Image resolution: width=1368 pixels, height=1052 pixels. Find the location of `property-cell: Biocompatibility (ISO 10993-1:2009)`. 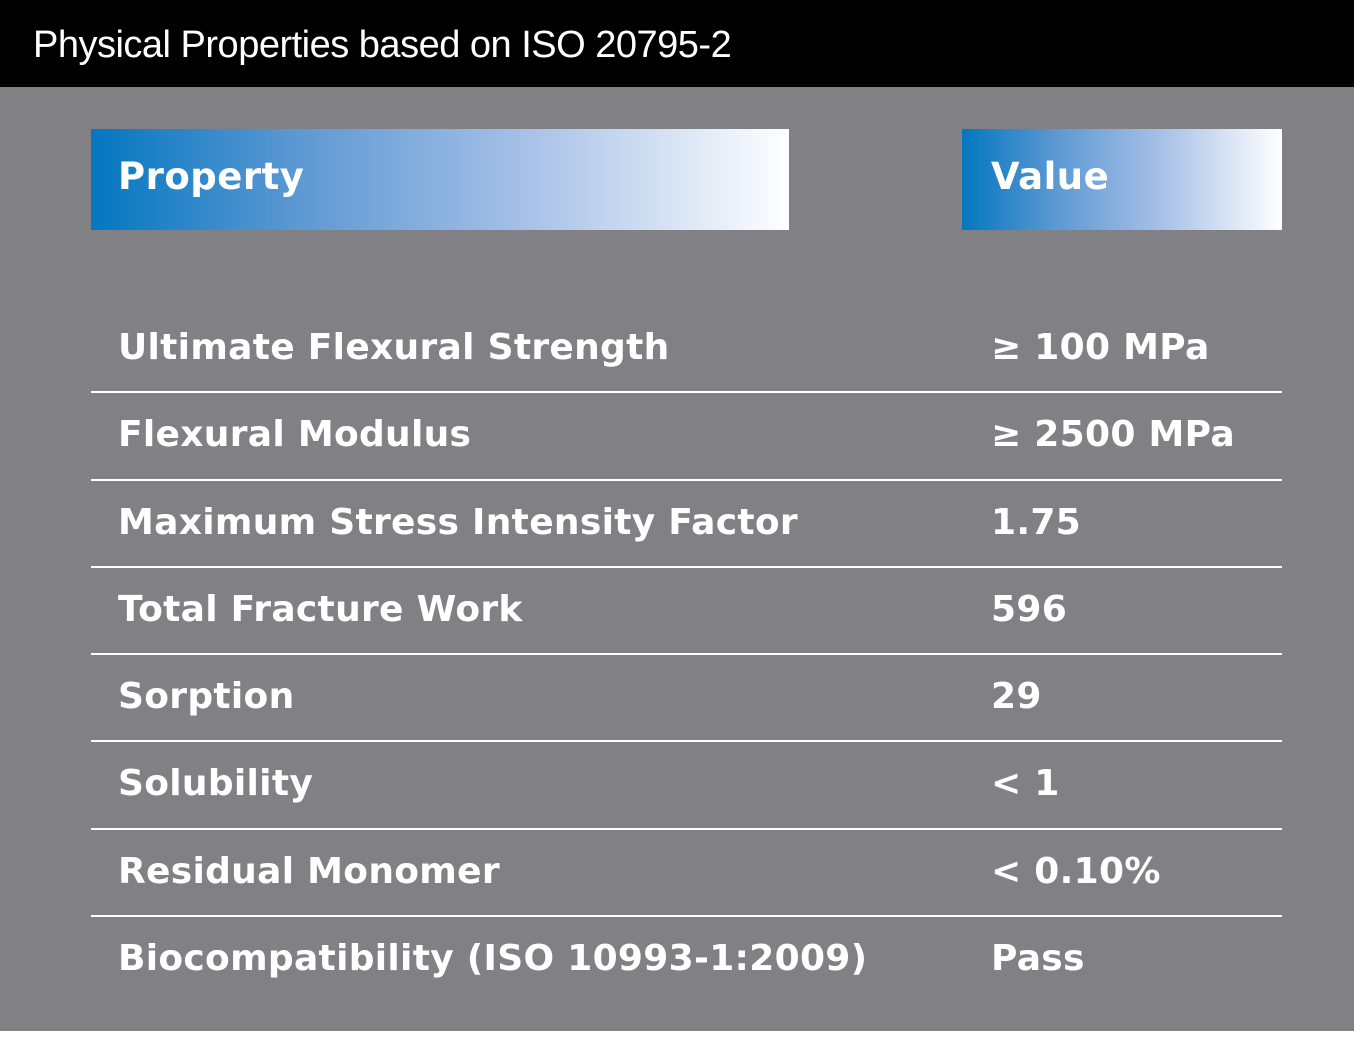

property-cell: Biocompatibility (ISO 10993-1:2009) is located at coordinates (493, 959).